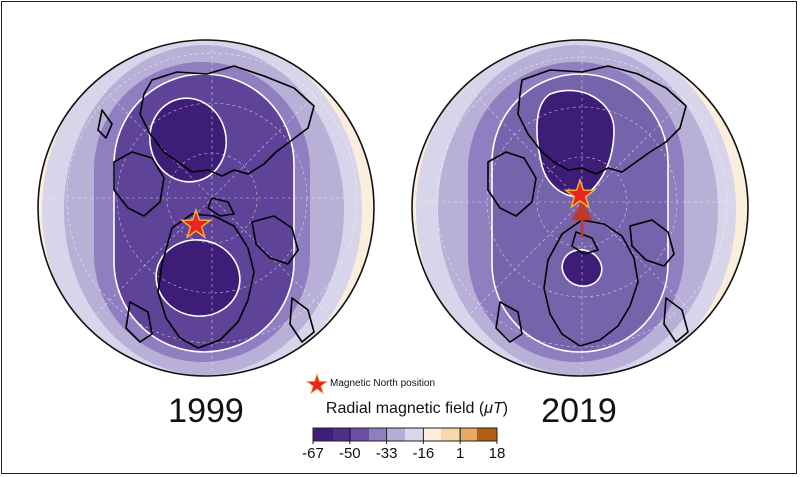 Image resolution: width=800 pixels, height=477 pixels. I want to click on colorbar-tick: -67, so click(313, 453).